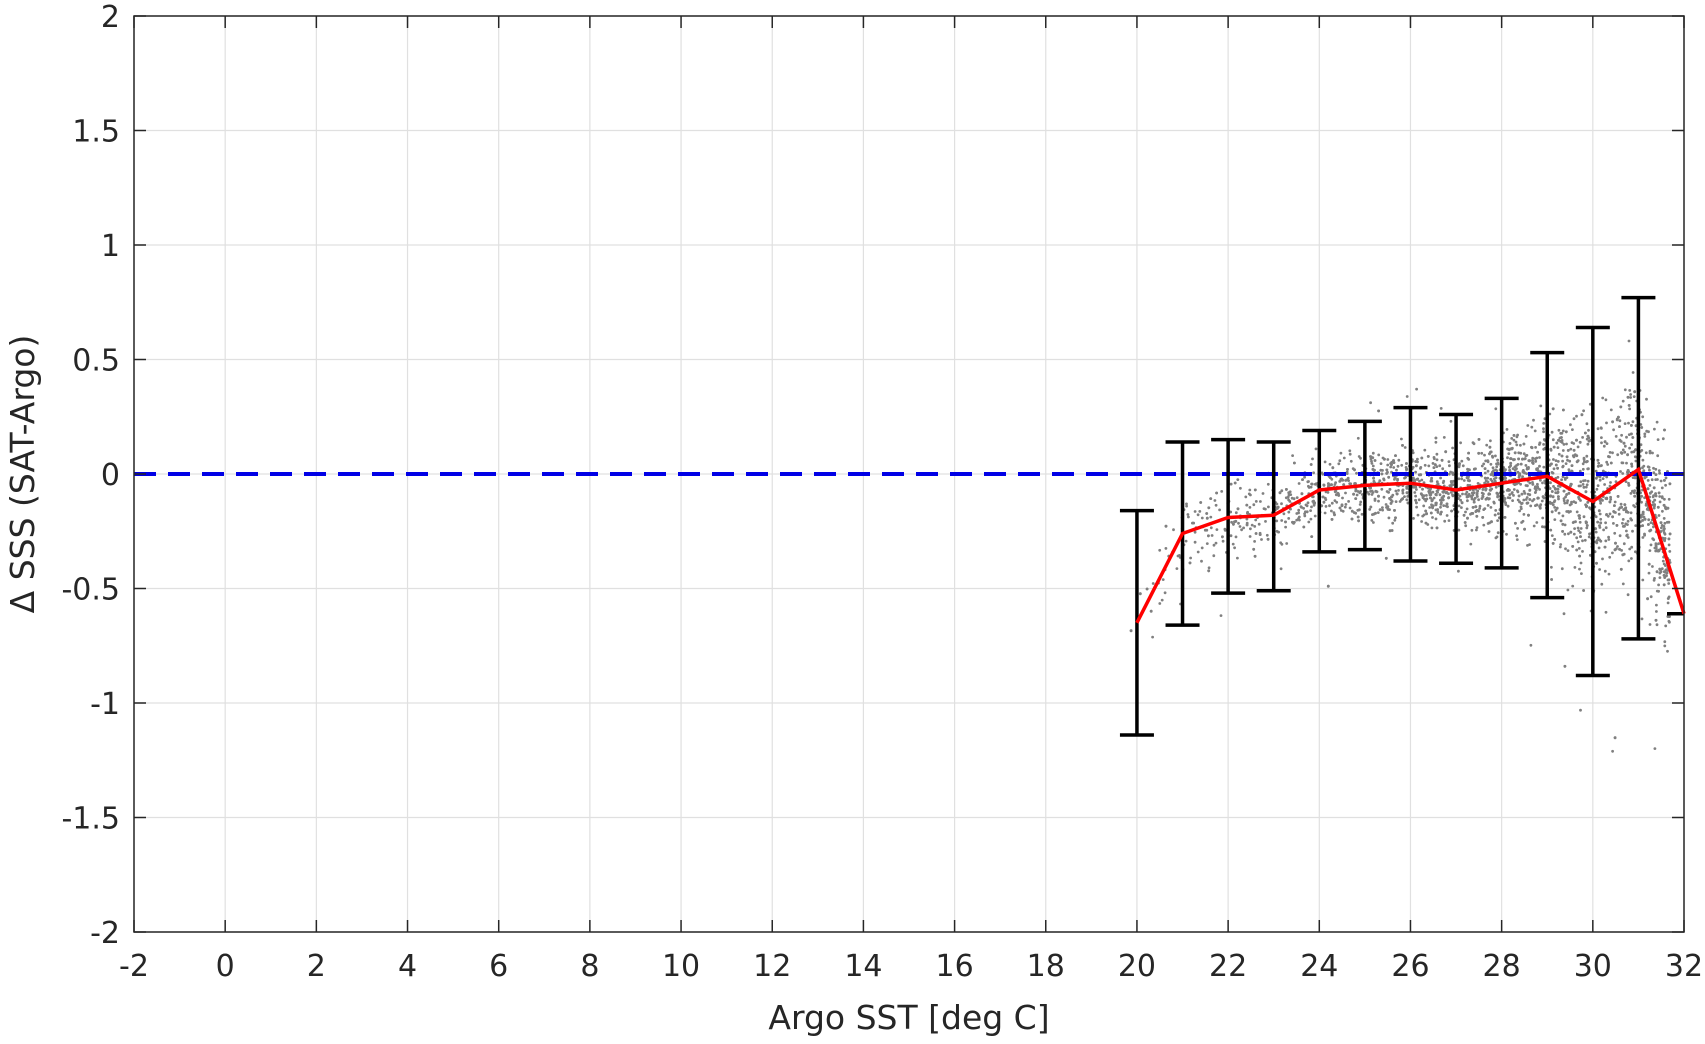 This screenshot has width=1705, height=1044. What do you see at coordinates (90, 819) in the screenshot?
I see `y-tick-label: -1.5` at bounding box center [90, 819].